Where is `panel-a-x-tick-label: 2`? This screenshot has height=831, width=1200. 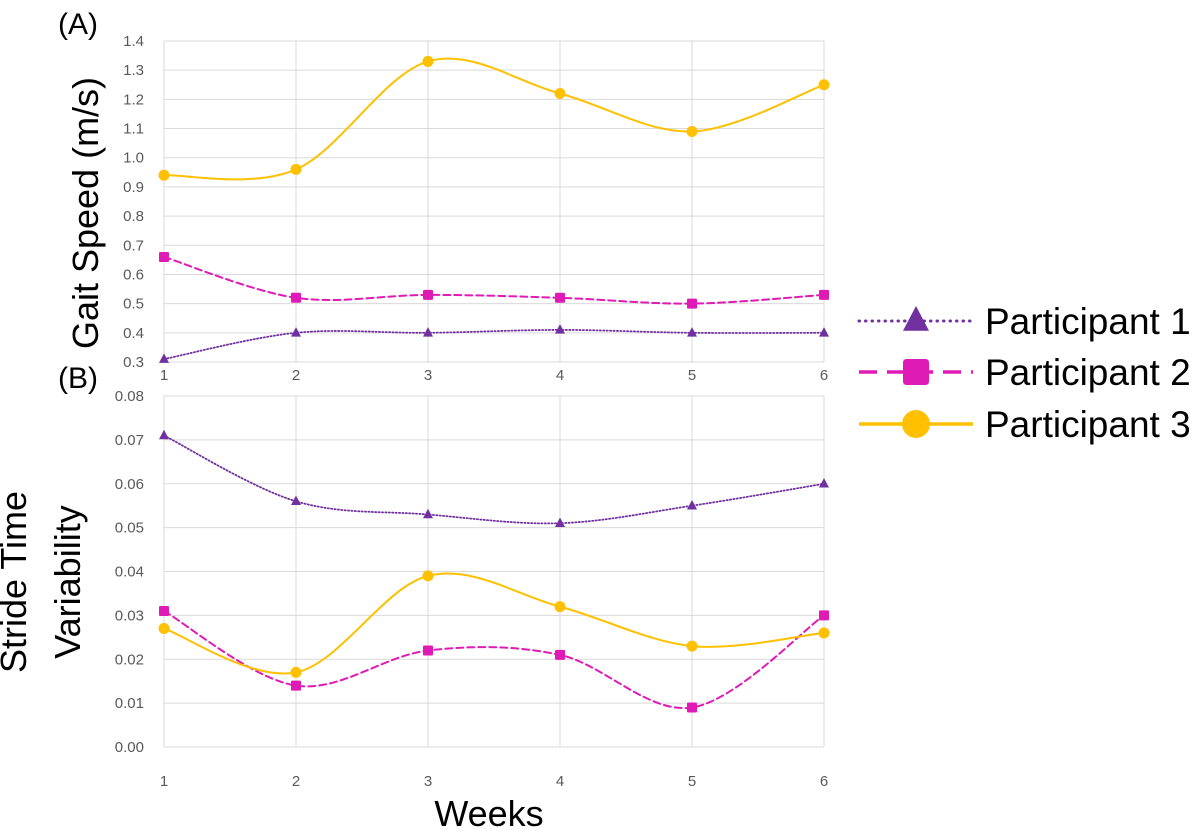 panel-a-x-tick-label: 2 is located at coordinates (296, 375).